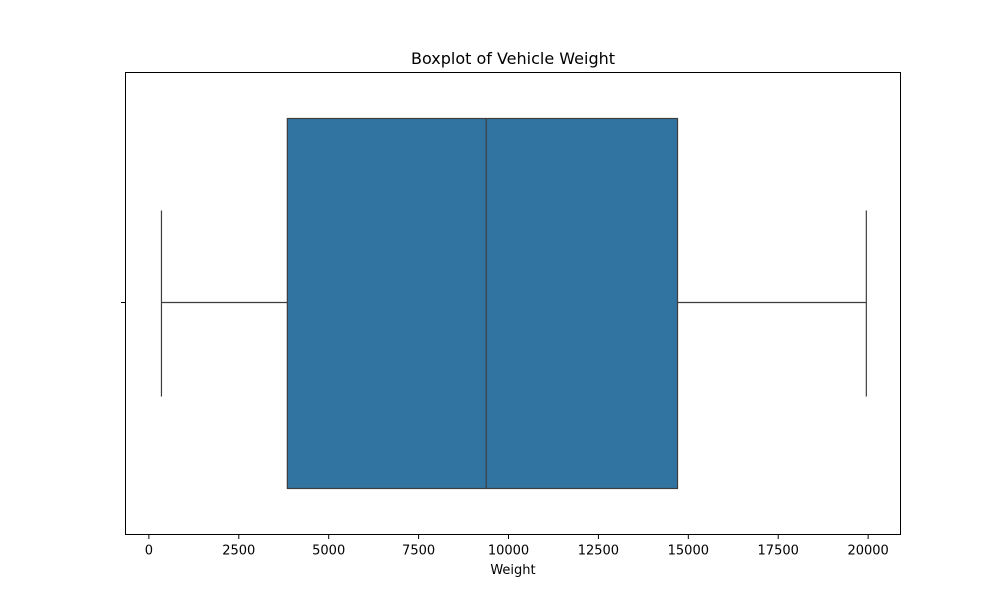 The width and height of the screenshot is (1000, 600). Describe the element at coordinates (508, 551) in the screenshot. I see `x-tick-label: 10000` at that location.